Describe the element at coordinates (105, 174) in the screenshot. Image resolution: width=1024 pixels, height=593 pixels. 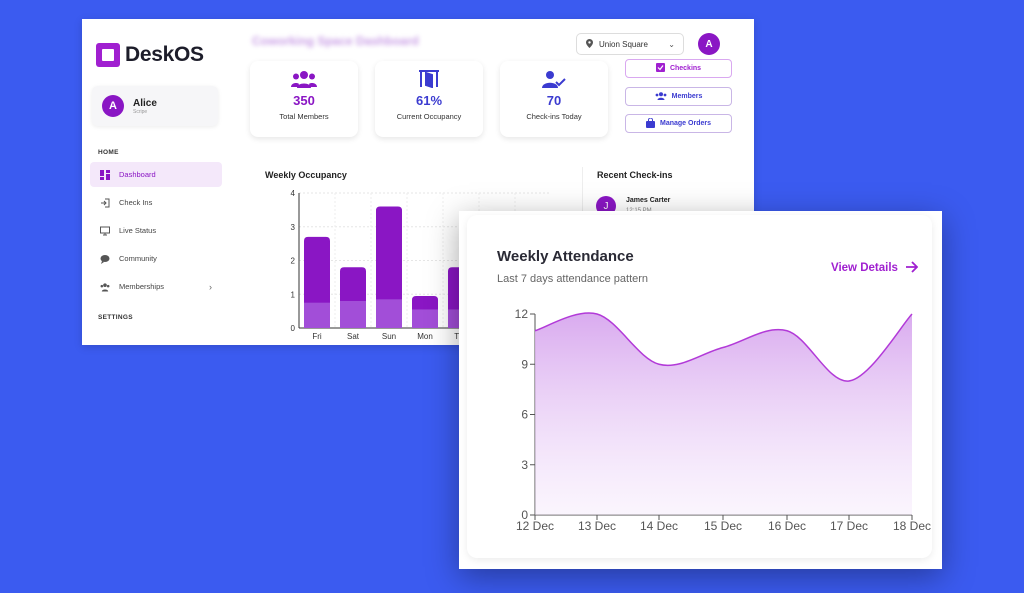
I see `dashboard-icon` at that location.